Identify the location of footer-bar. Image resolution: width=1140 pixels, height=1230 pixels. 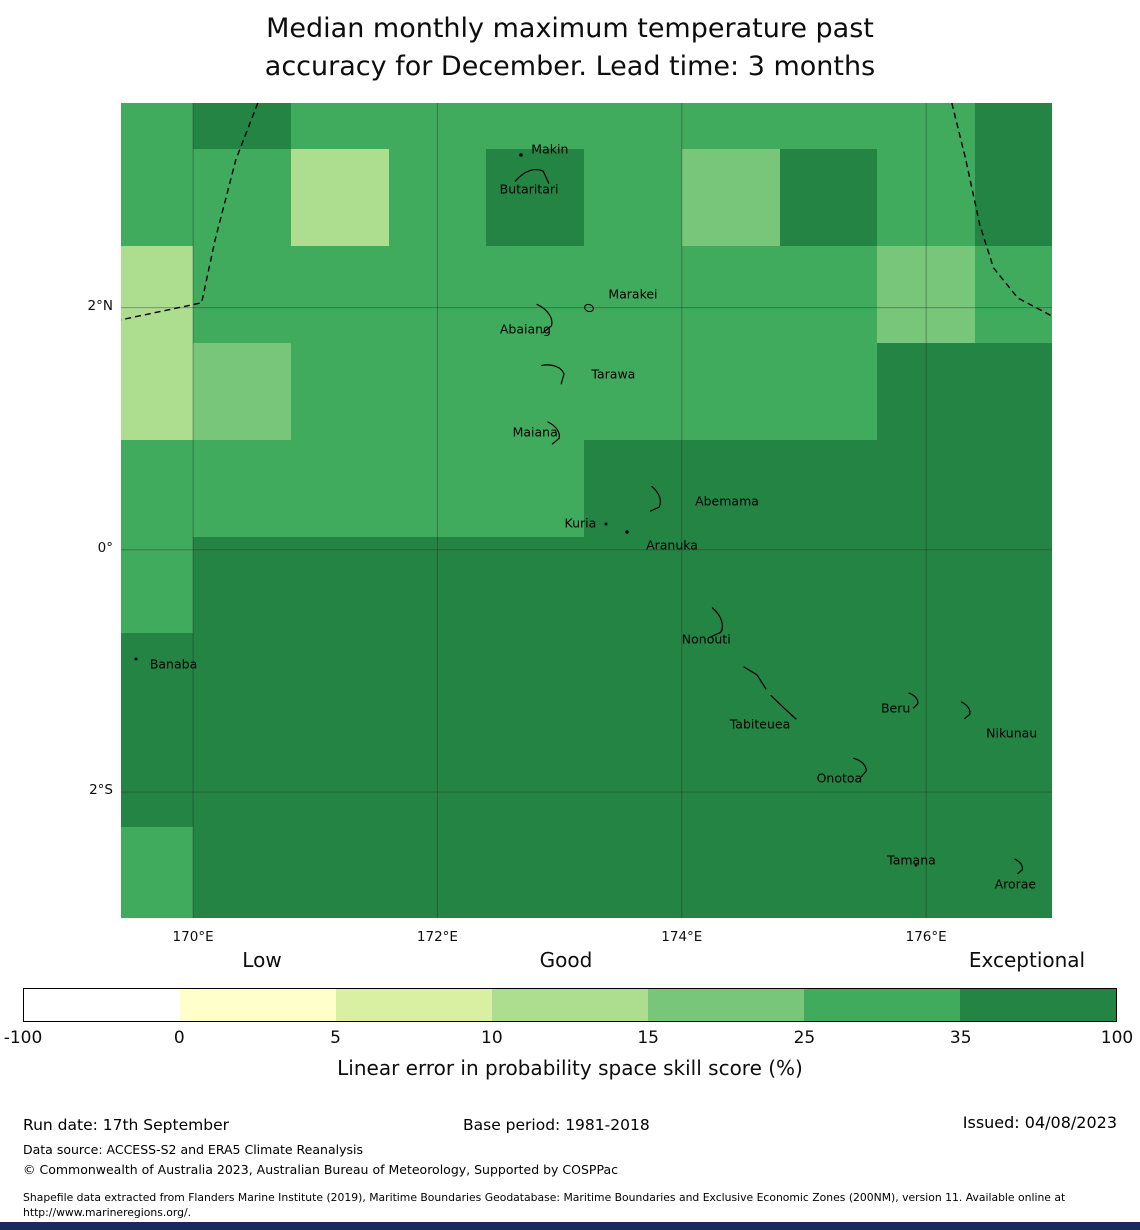
(570, 1226).